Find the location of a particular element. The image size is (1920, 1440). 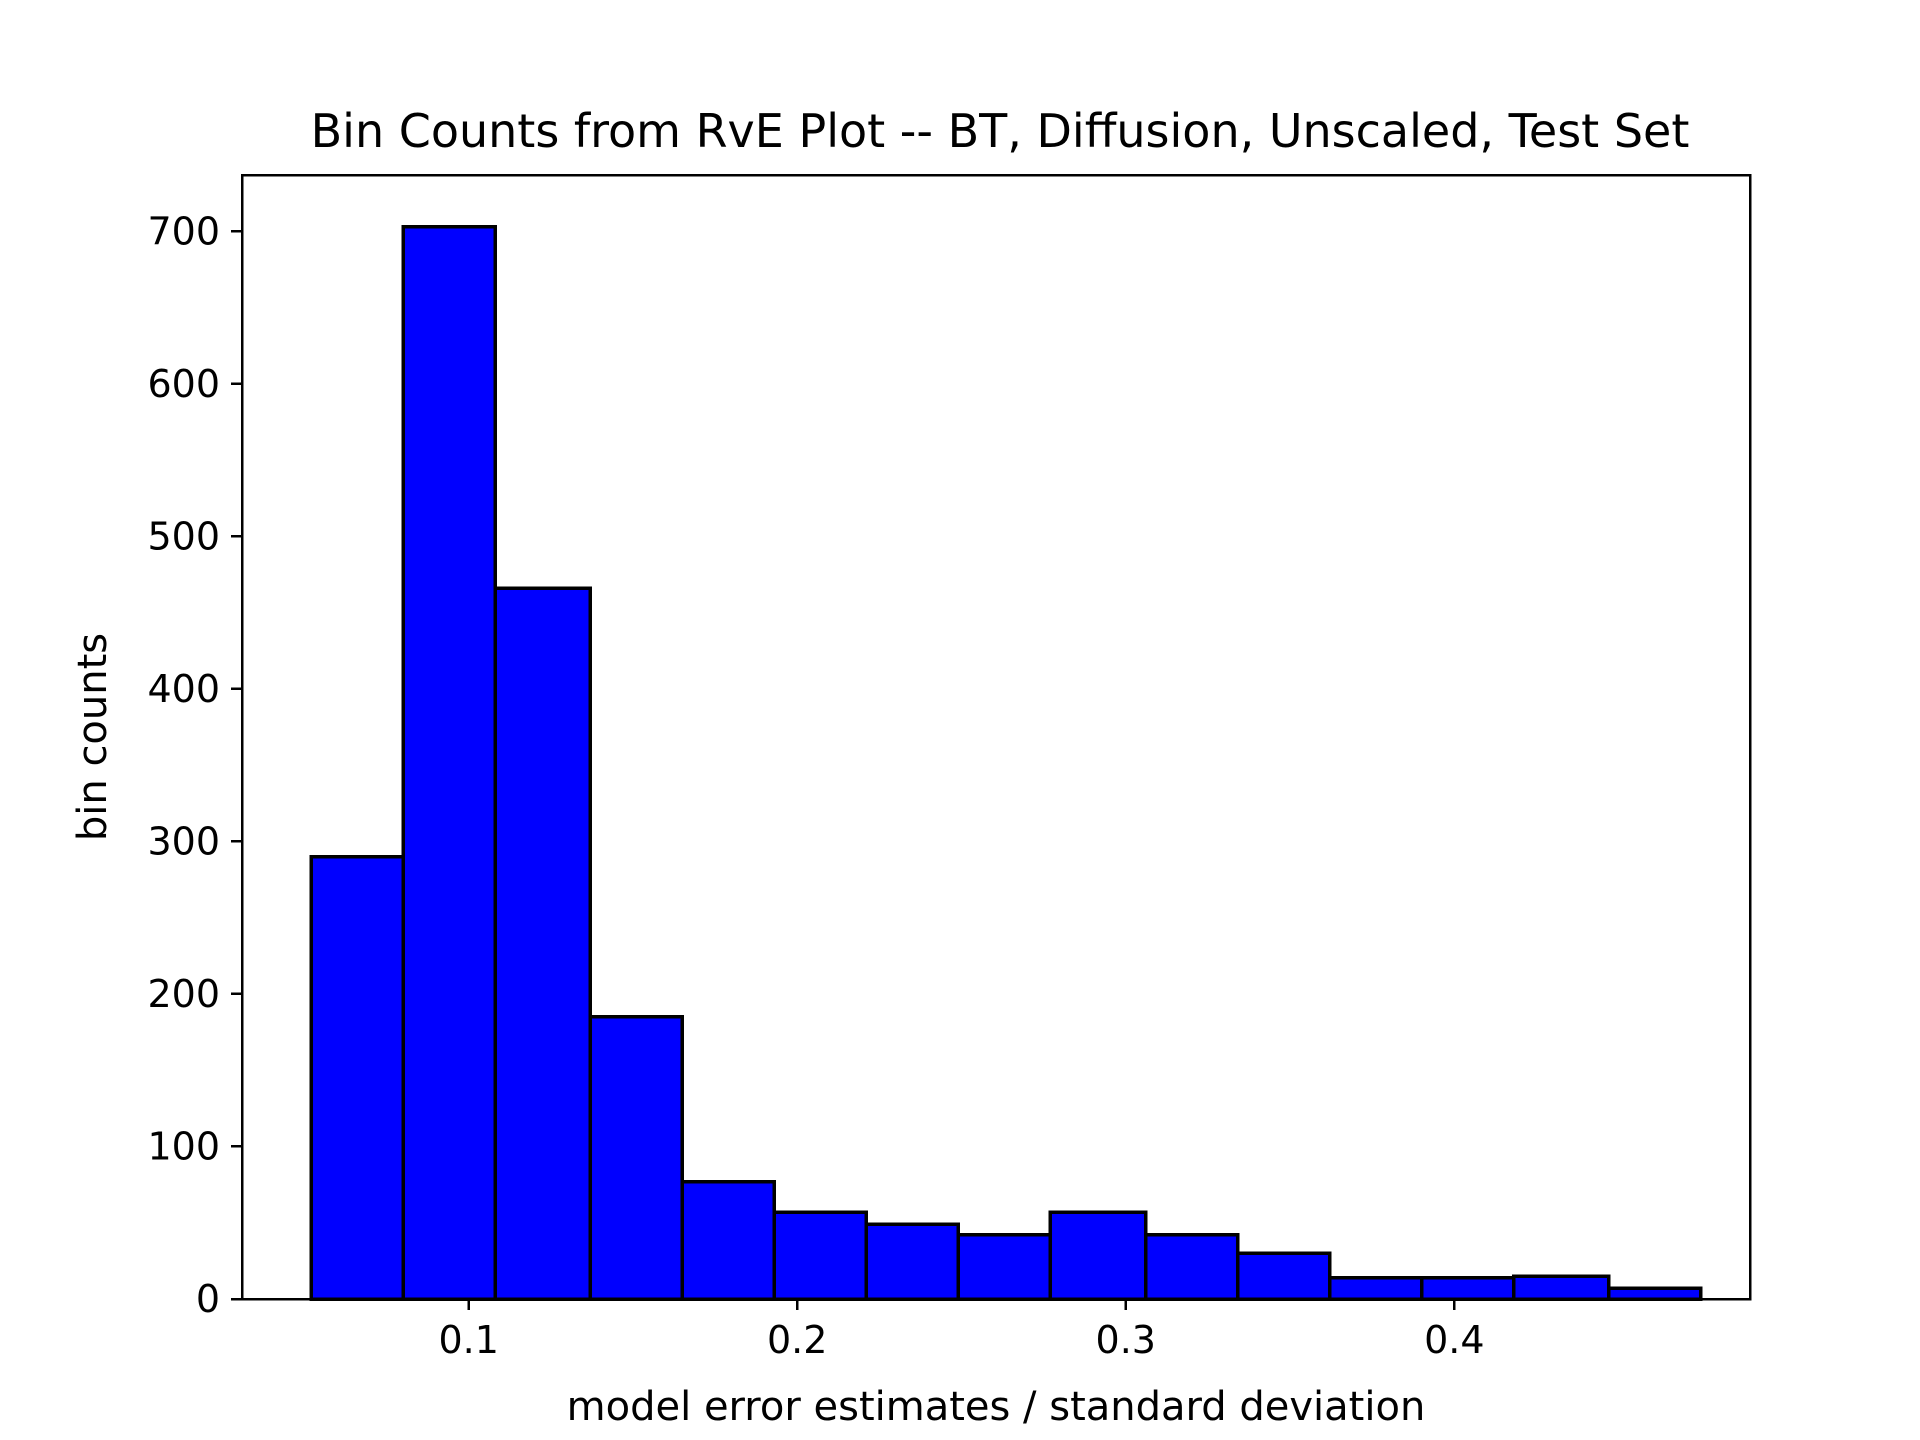

x-tick-label: 0.4 is located at coordinates (1454, 1340).